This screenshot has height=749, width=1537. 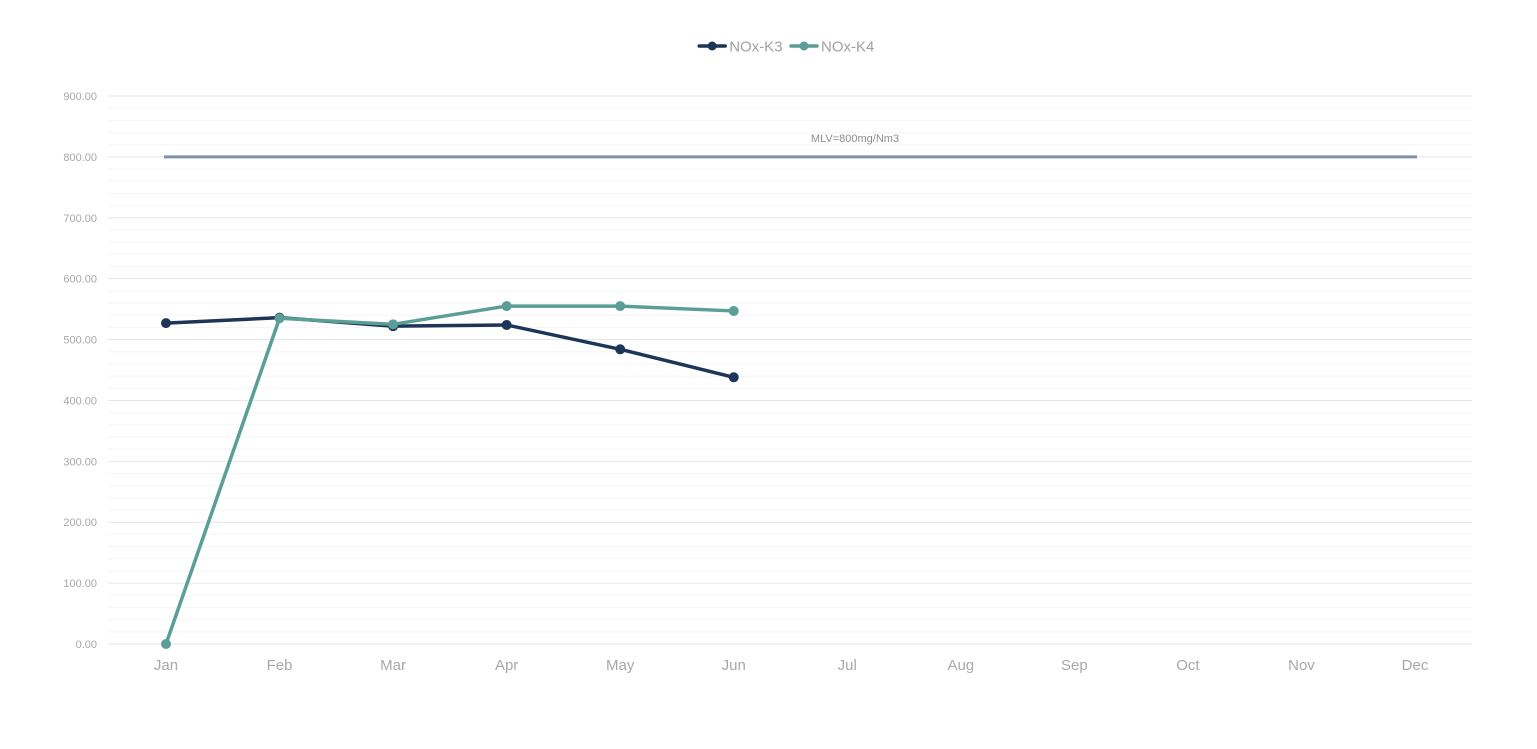 What do you see at coordinates (80, 462) in the screenshot?
I see `y-tick-label: 300.00` at bounding box center [80, 462].